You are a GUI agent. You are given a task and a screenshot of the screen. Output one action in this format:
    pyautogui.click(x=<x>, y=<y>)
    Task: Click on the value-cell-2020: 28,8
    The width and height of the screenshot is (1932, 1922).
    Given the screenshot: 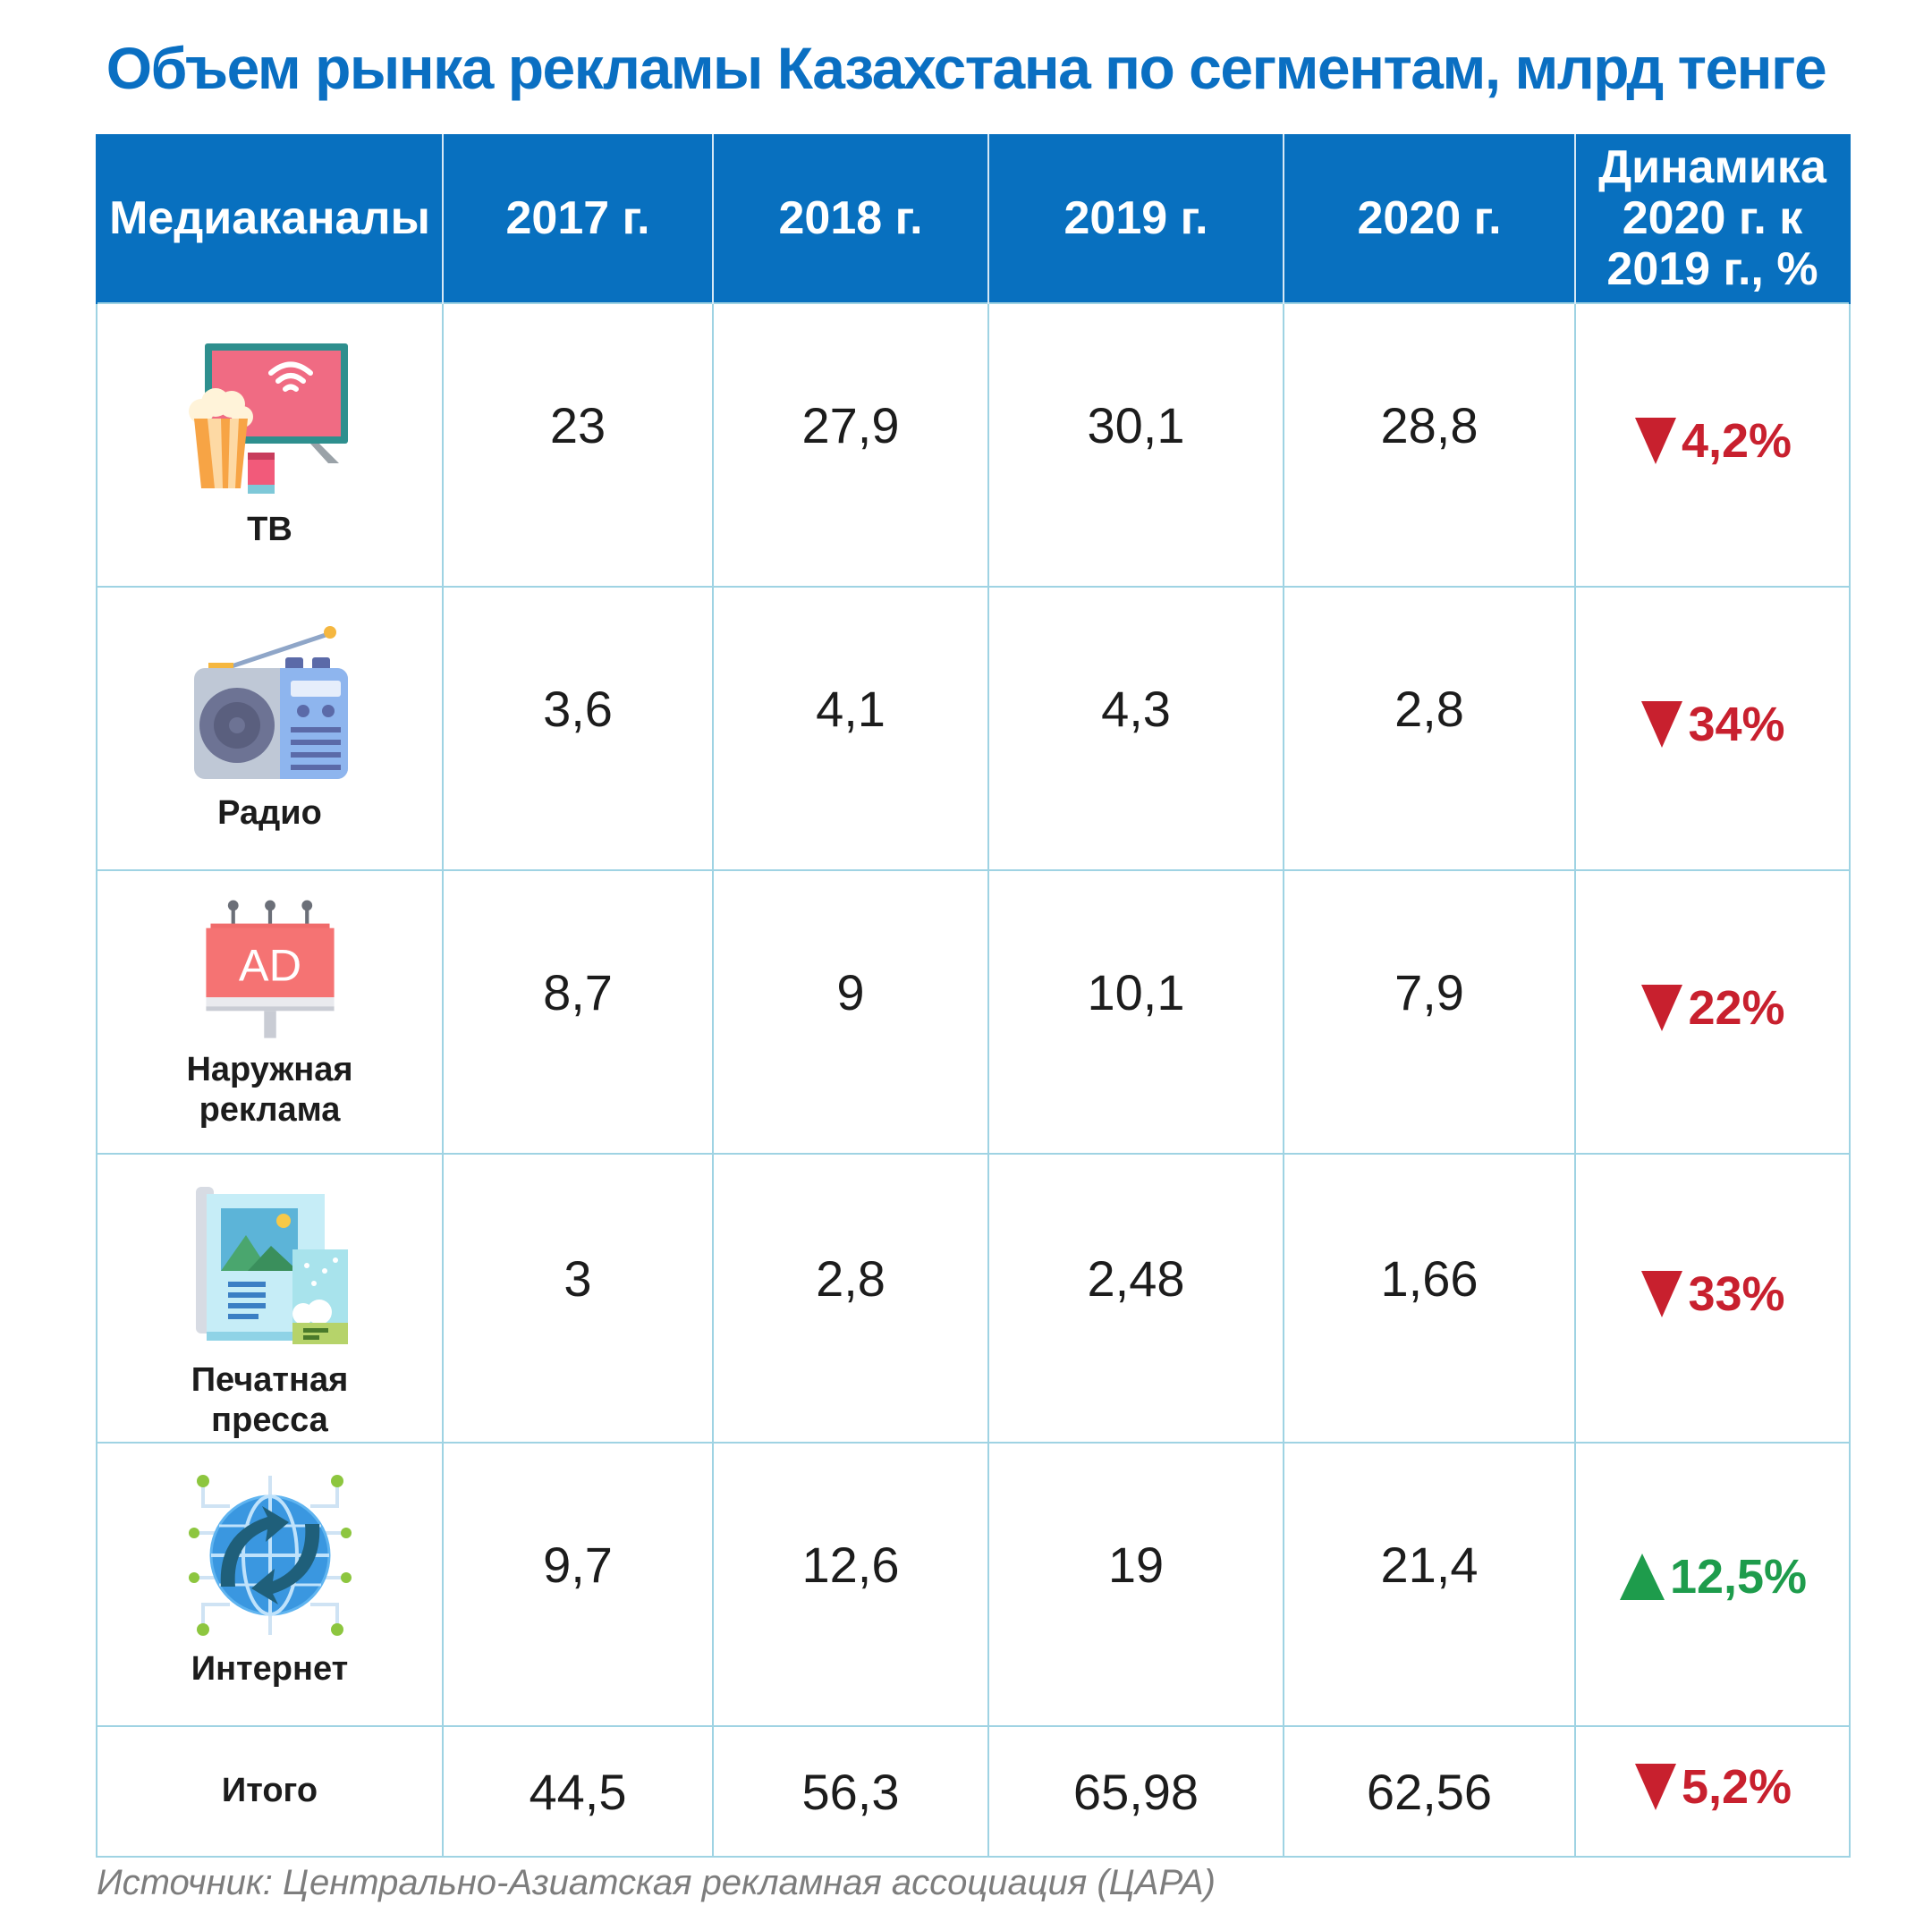 What is the action you would take?
    pyautogui.click(x=1429, y=445)
    